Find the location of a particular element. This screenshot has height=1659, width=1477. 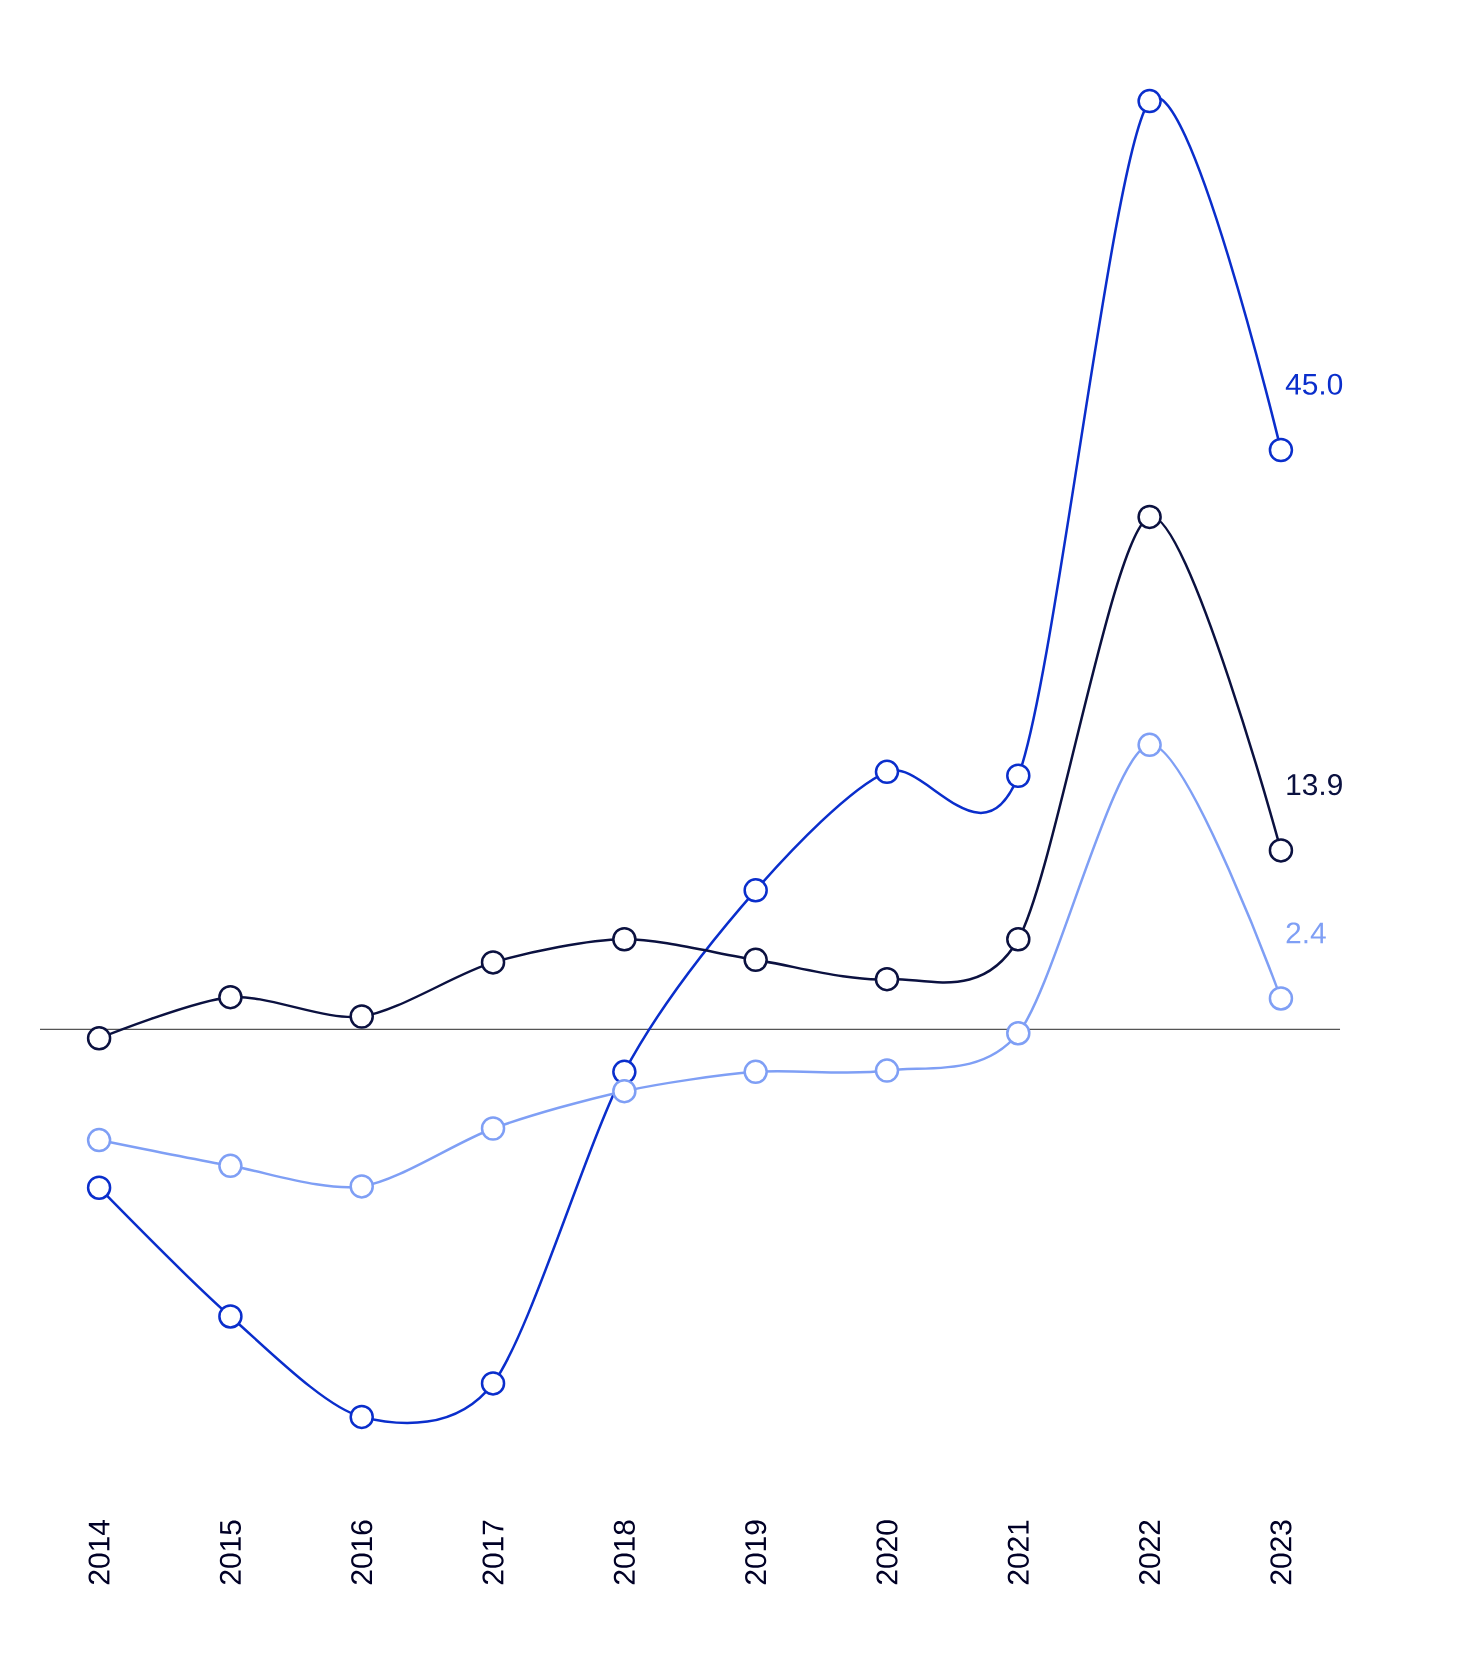

data-label: 45.0 is located at coordinates (1314, 384).